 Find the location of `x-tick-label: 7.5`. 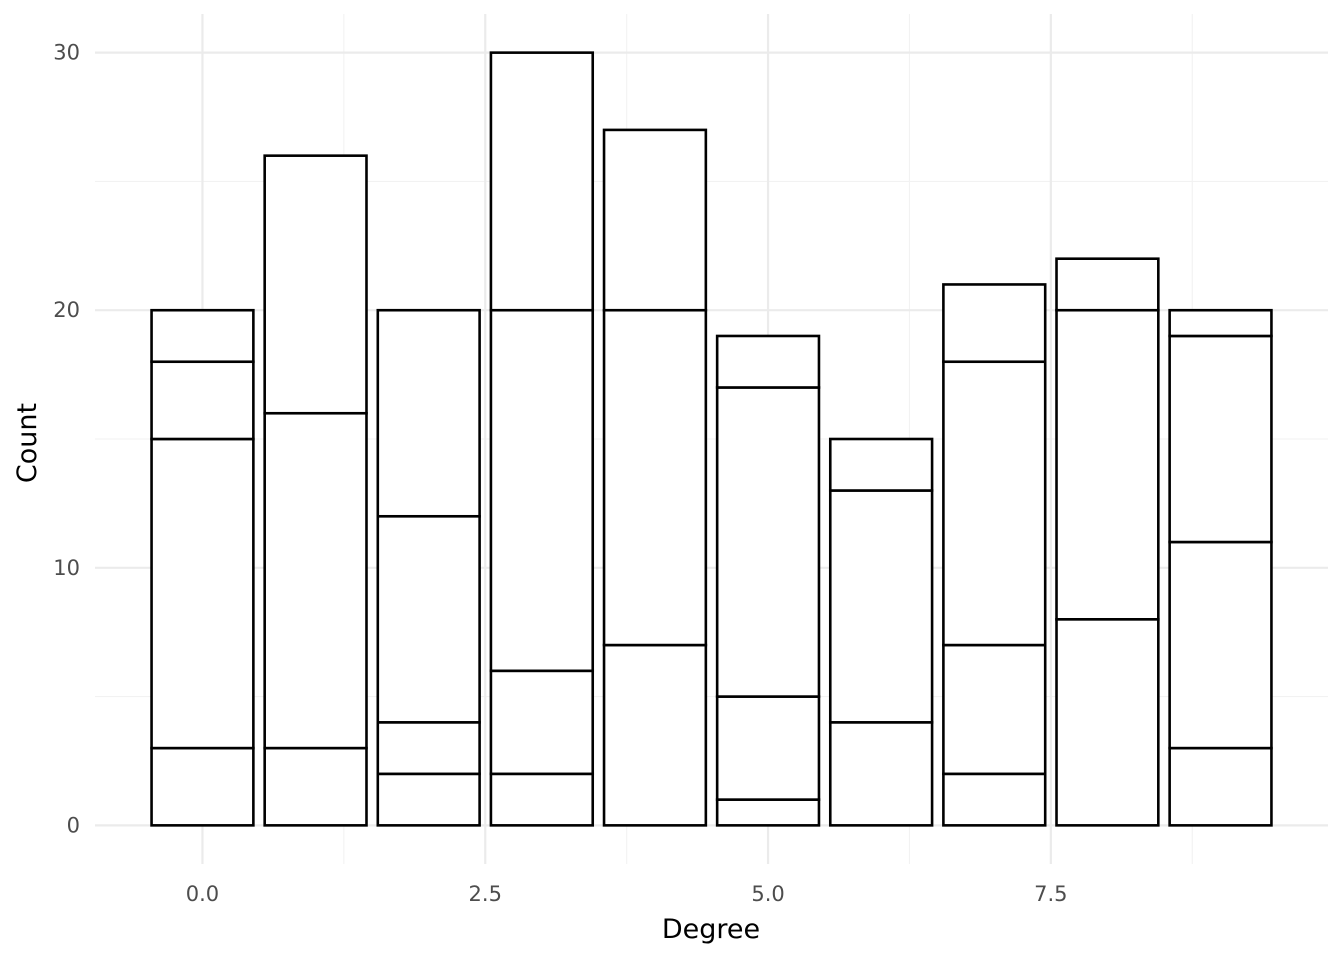

x-tick-label: 7.5 is located at coordinates (1050, 894).